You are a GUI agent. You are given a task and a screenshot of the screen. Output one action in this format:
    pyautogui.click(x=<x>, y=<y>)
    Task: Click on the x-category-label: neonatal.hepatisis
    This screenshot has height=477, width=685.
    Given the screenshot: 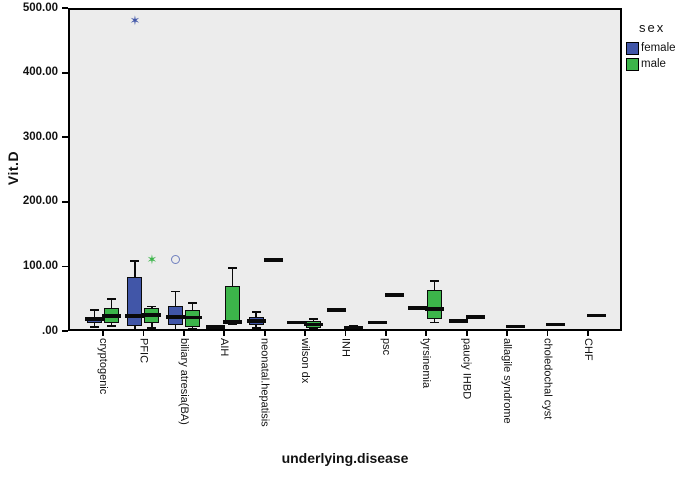 What is the action you would take?
    pyautogui.click(x=264, y=382)
    